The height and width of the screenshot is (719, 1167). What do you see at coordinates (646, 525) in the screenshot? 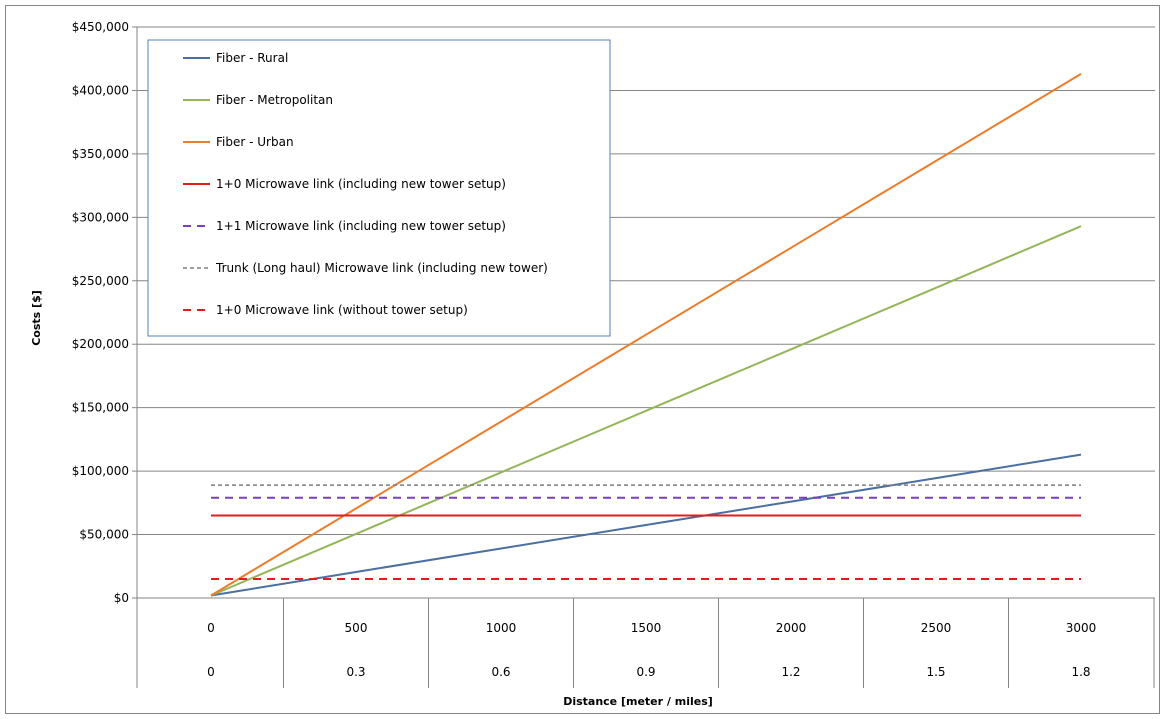
I see `series-line` at bounding box center [646, 525].